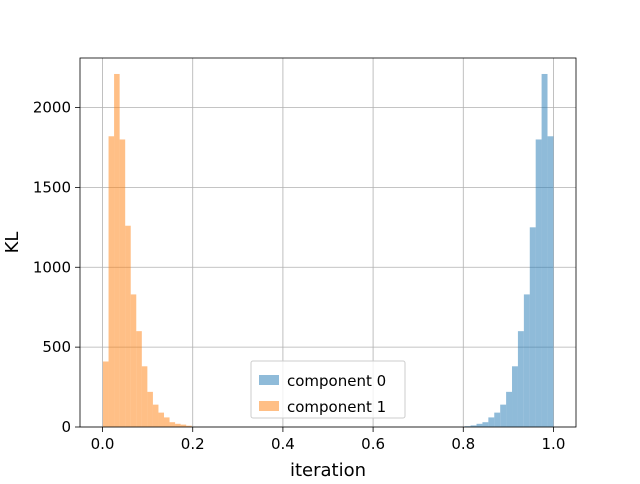  I want to click on legend-box, so click(328, 389).